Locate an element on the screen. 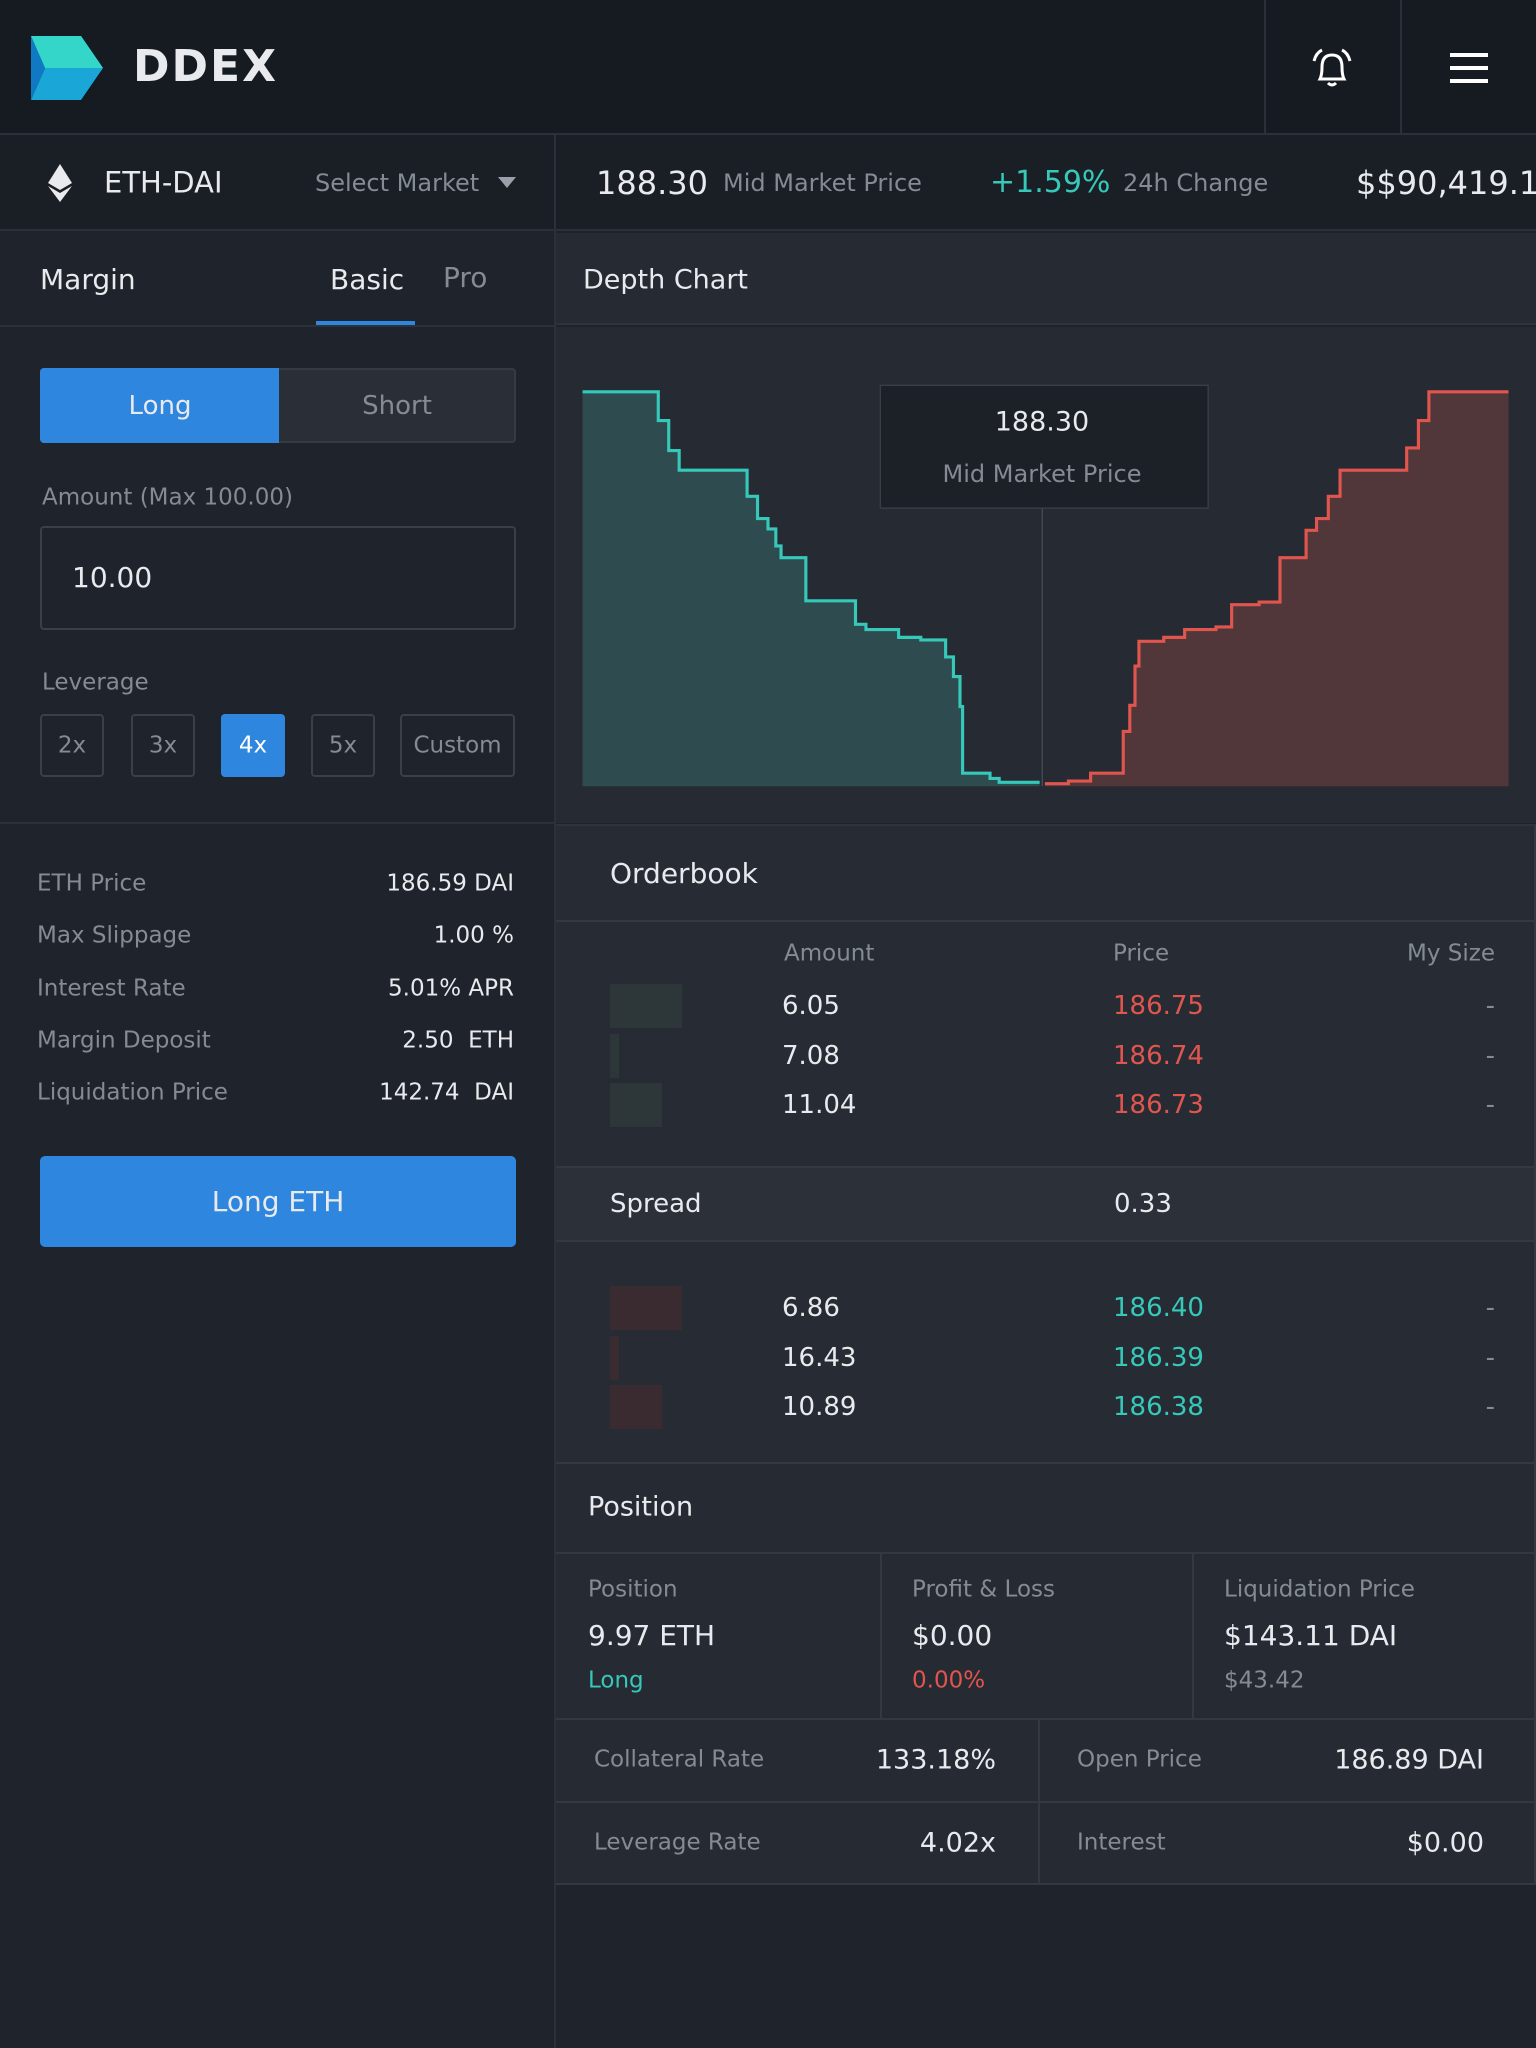 This screenshot has height=2048, width=1536. leverage-option: 2x is located at coordinates (72, 745).